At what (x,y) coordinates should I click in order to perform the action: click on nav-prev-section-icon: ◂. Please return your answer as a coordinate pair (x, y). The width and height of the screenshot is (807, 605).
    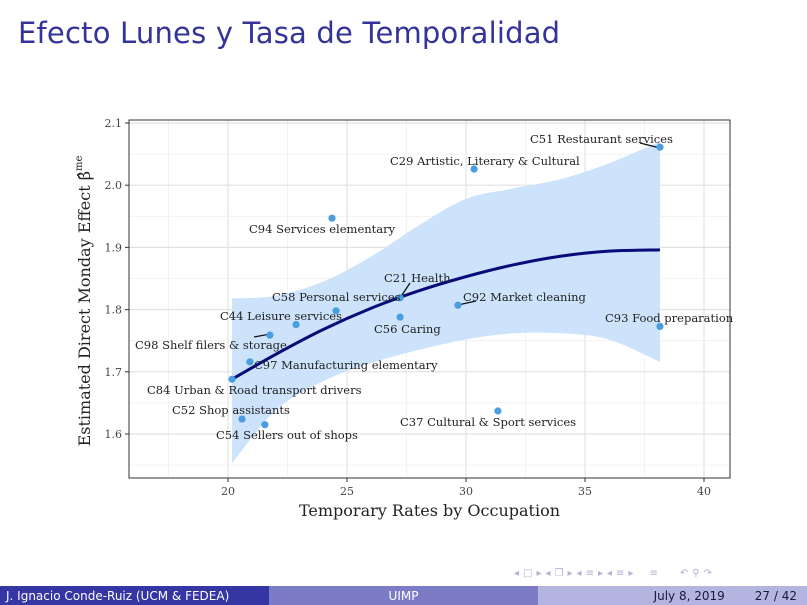
    Looking at the image, I should click on (579, 573).